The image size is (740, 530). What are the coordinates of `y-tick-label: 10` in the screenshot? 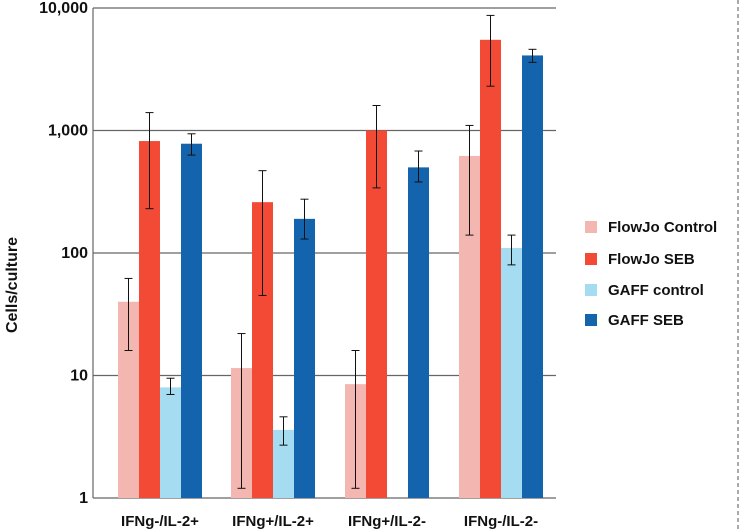 It's located at (79, 376).